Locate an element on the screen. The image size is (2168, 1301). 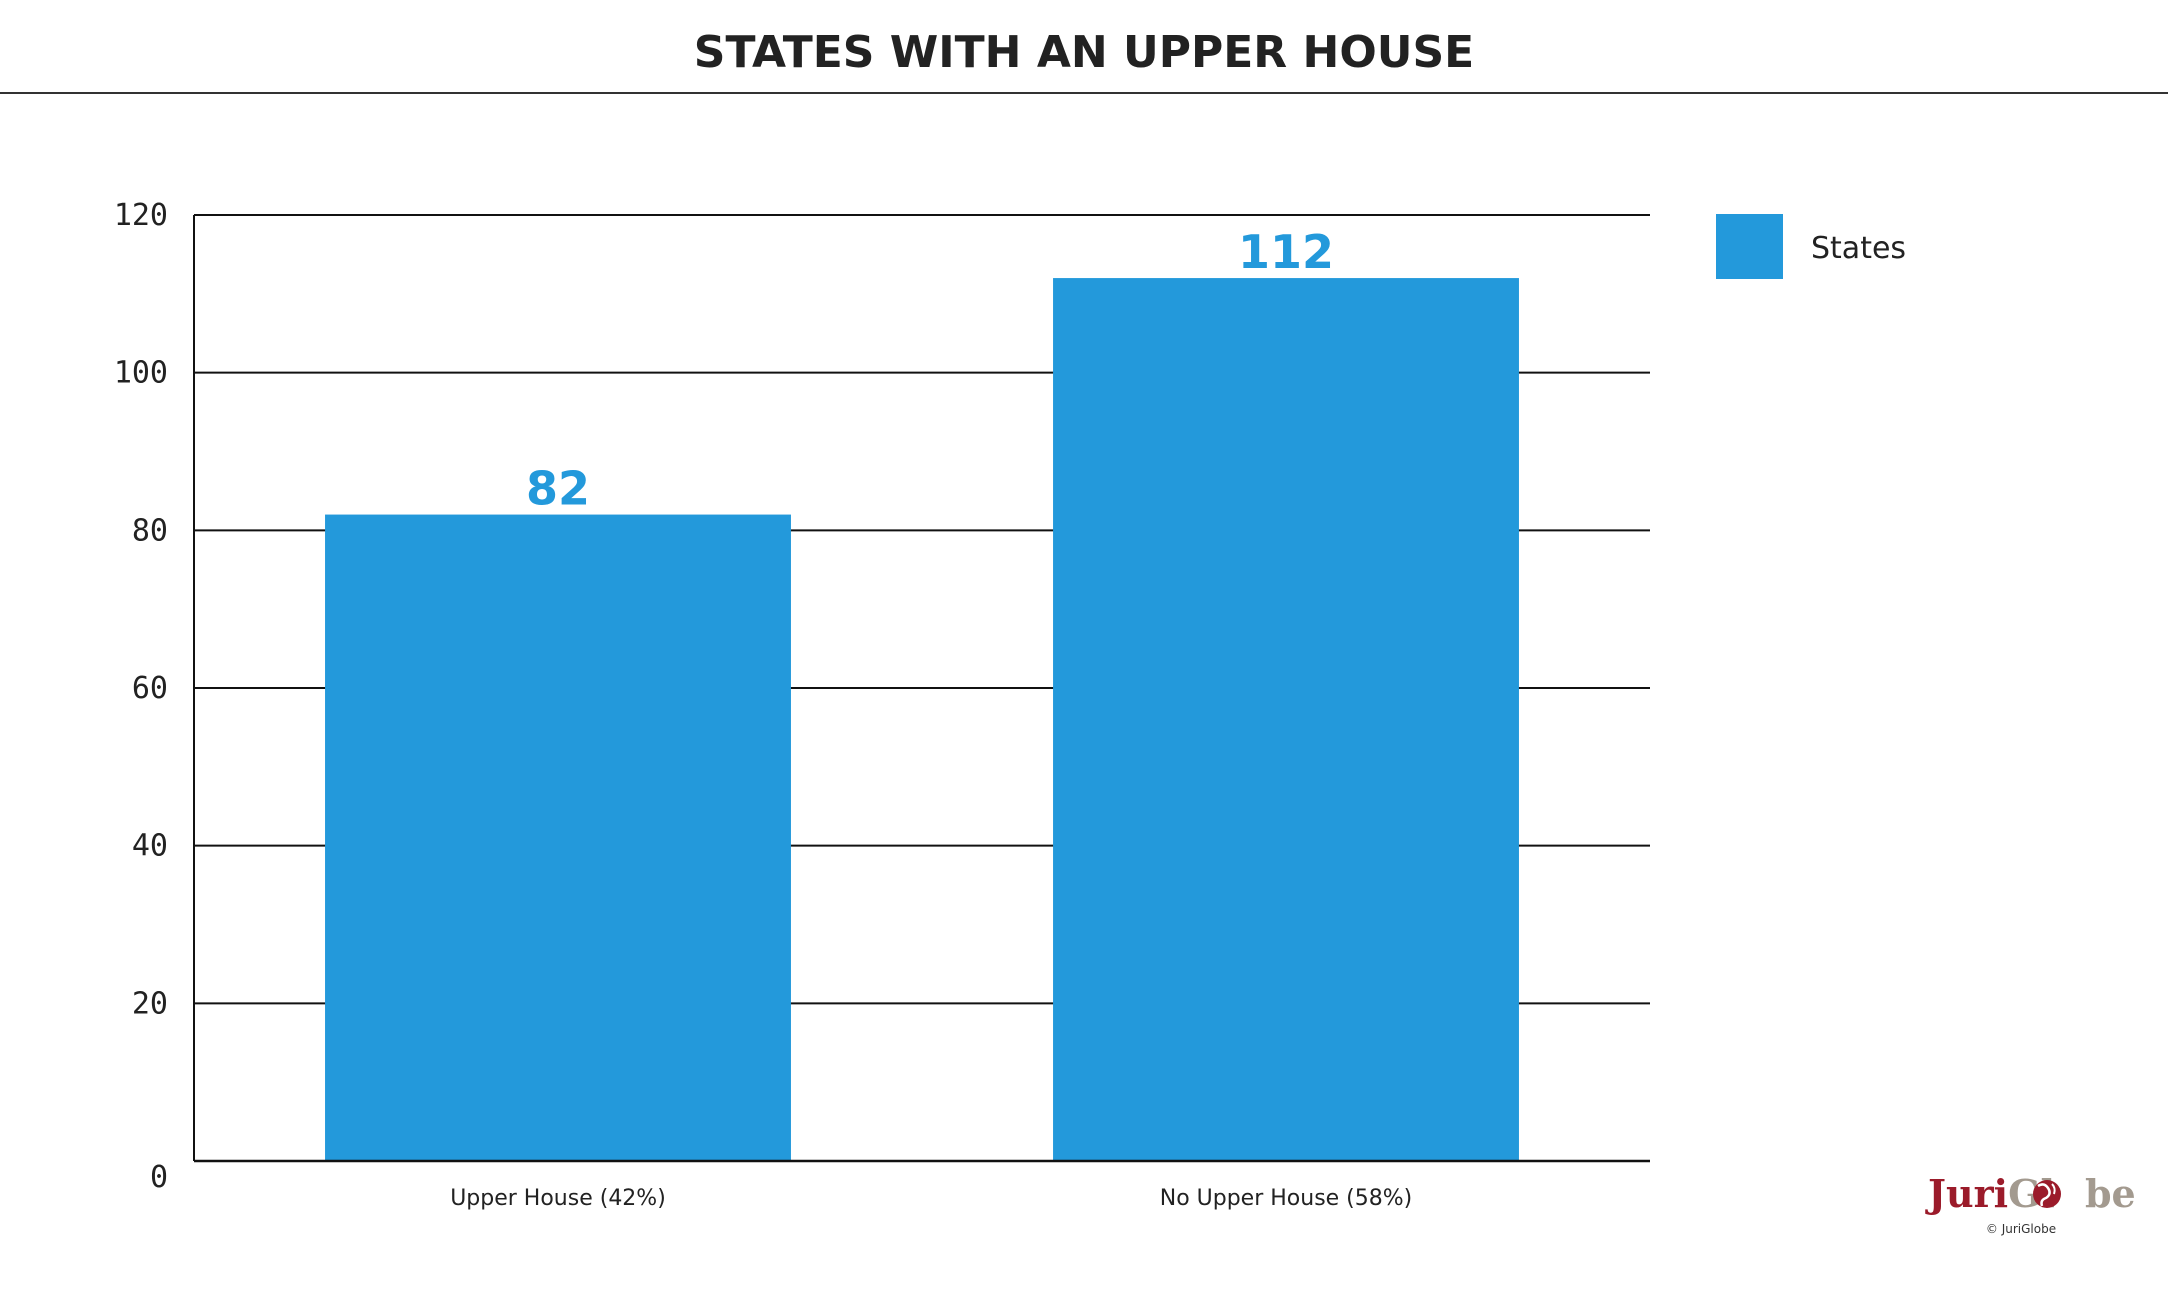
y-tick-label-100: 100 is located at coordinates (141, 373).